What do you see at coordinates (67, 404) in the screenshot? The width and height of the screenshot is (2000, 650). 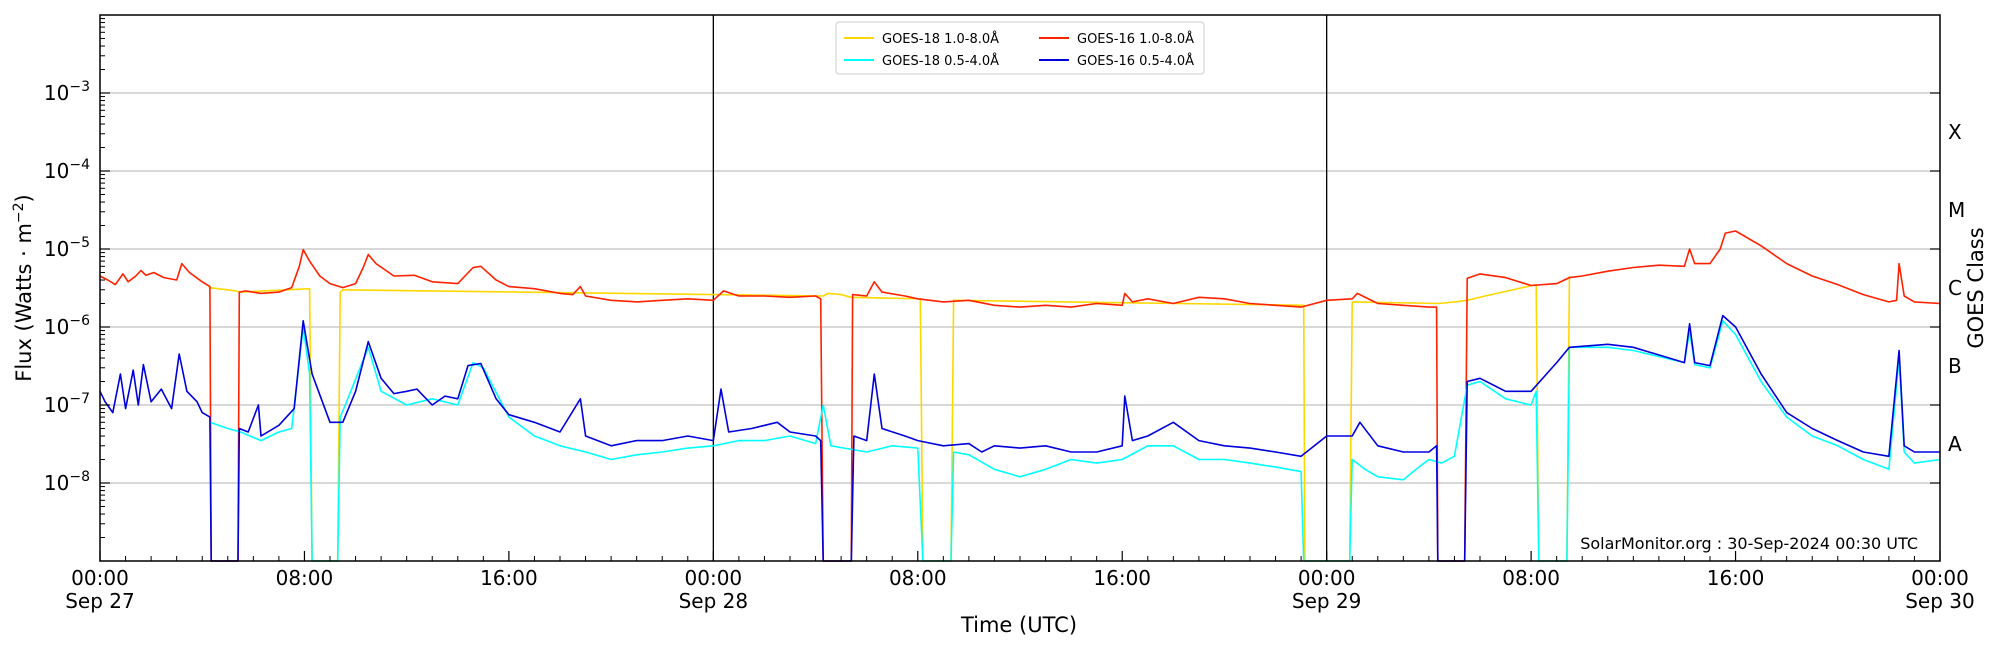 I see `y-tick-label: 10⁻⁷` at bounding box center [67, 404].